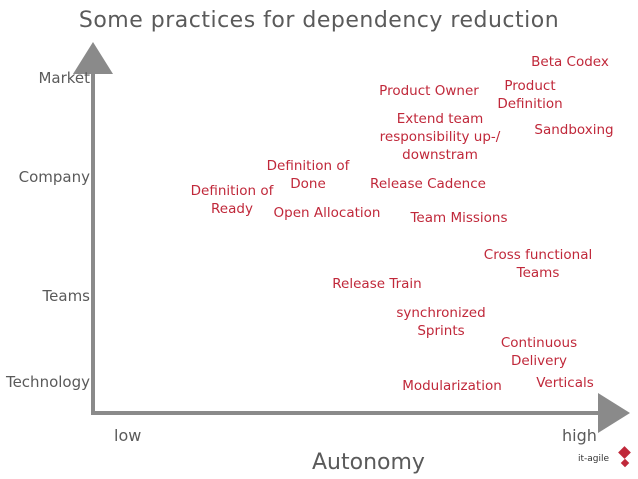  Describe the element at coordinates (429, 91) in the screenshot. I see `practice-product-owner: Product Owner` at that location.